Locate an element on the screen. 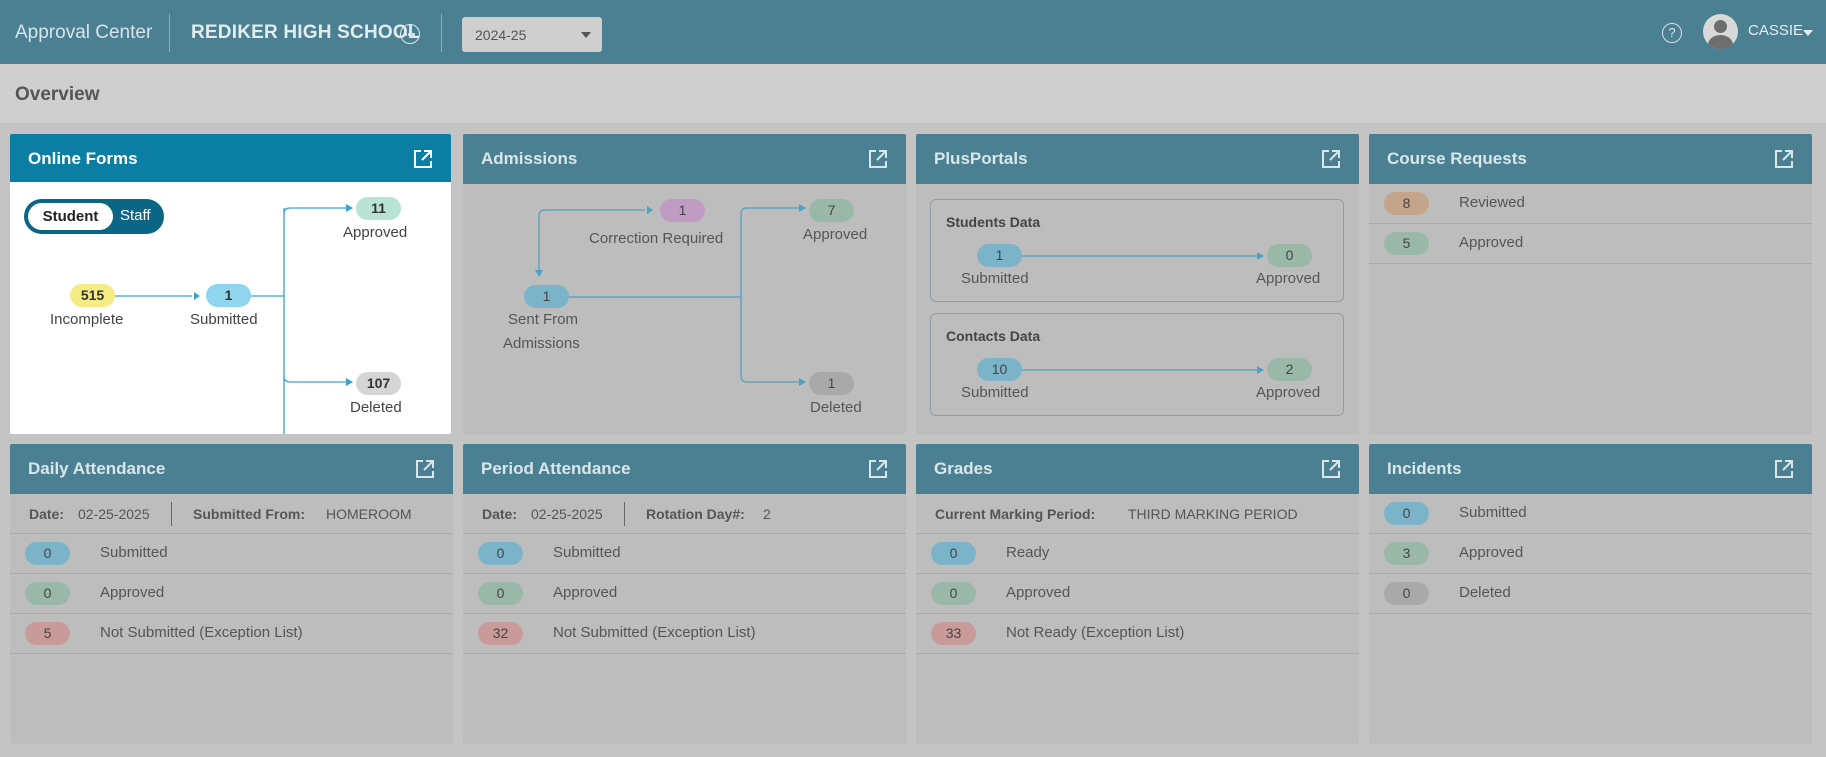 This screenshot has width=1826, height=757. sent-from-admissions-count: 1 is located at coordinates (546, 296).